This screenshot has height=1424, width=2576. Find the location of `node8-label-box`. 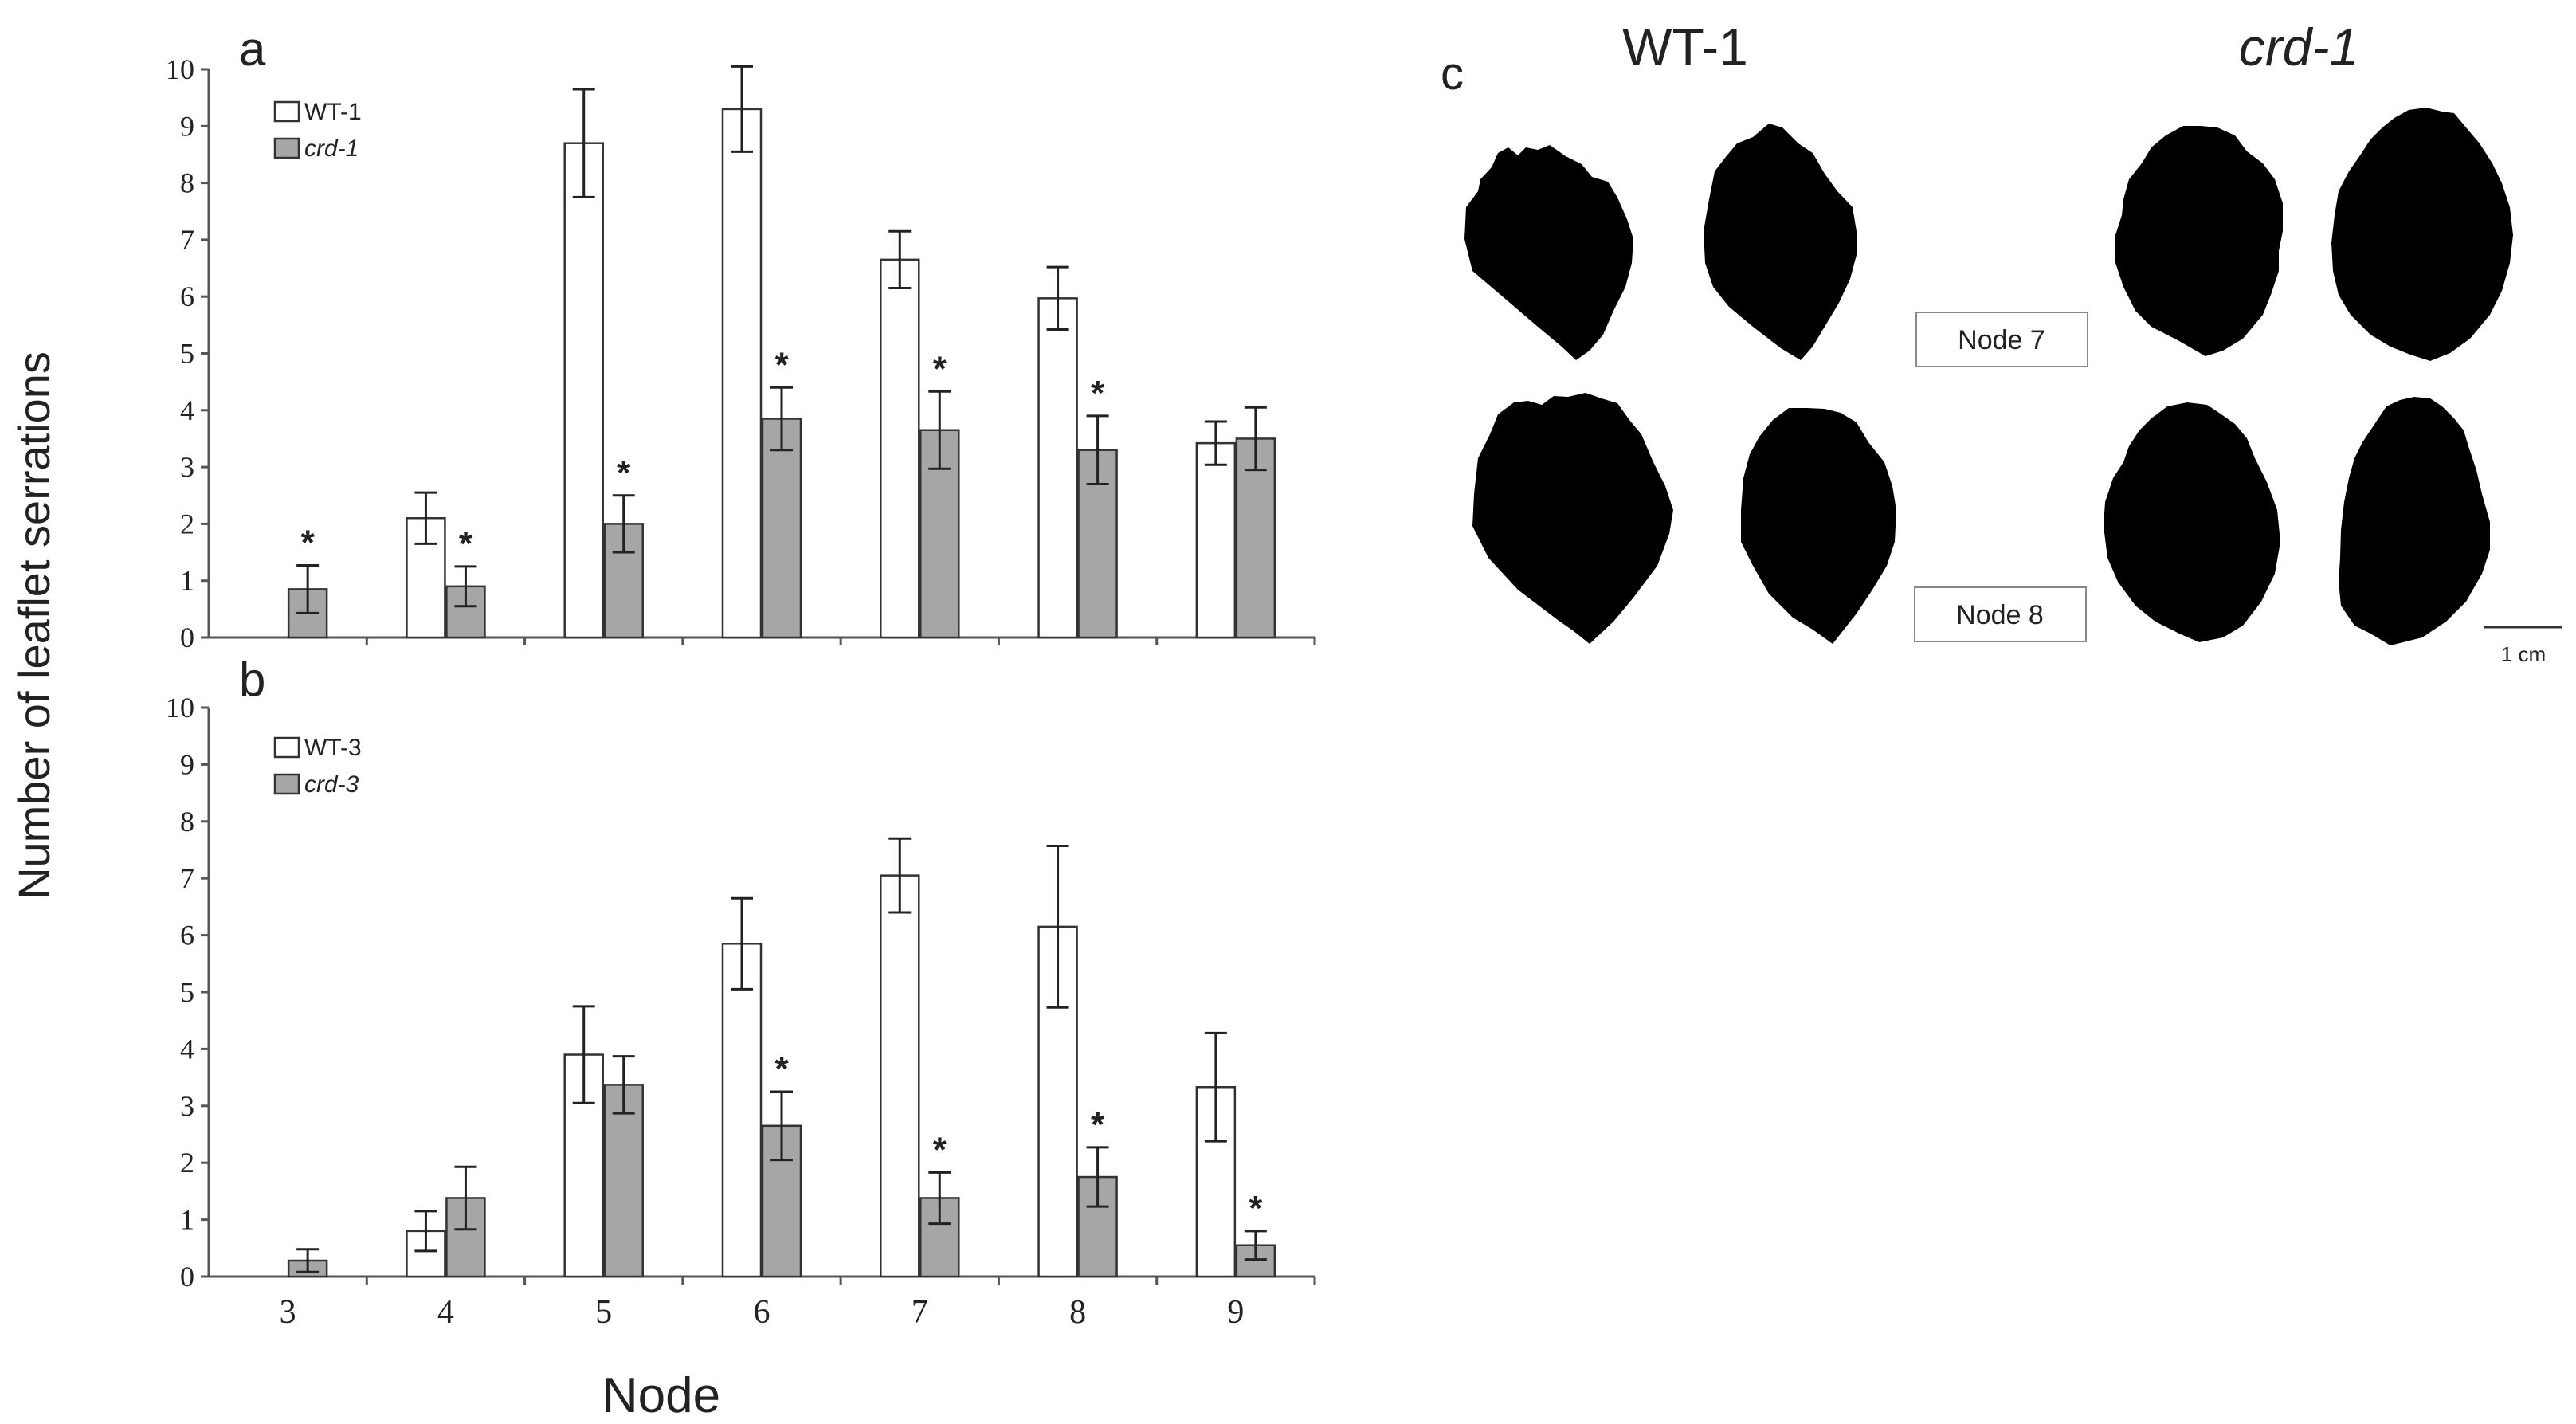

node8-label-box is located at coordinates (2001, 614).